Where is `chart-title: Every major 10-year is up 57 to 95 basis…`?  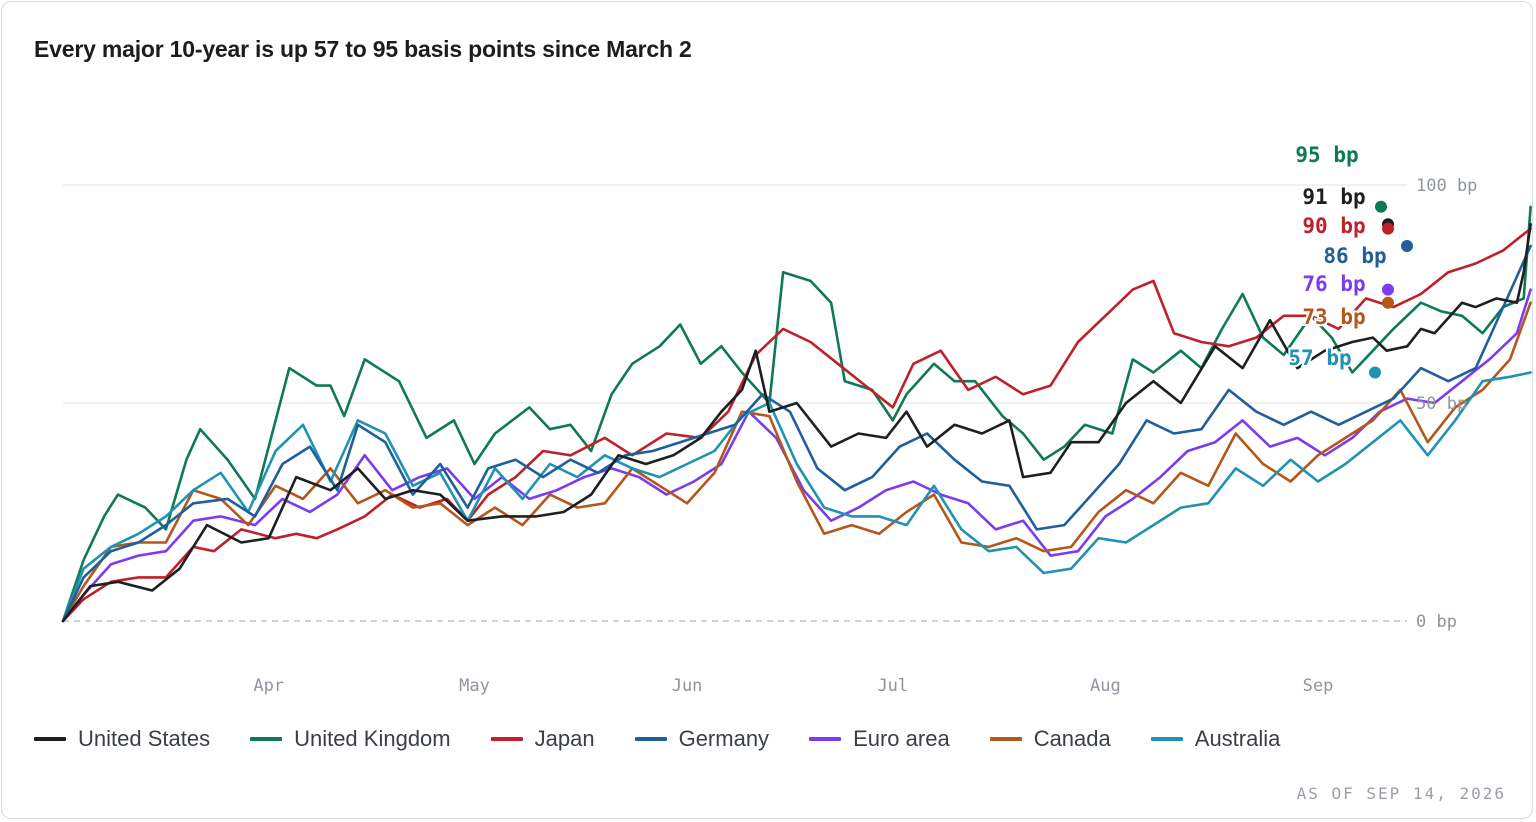
chart-title: Every major 10-year is up 57 to 95 basis… is located at coordinates (363, 49).